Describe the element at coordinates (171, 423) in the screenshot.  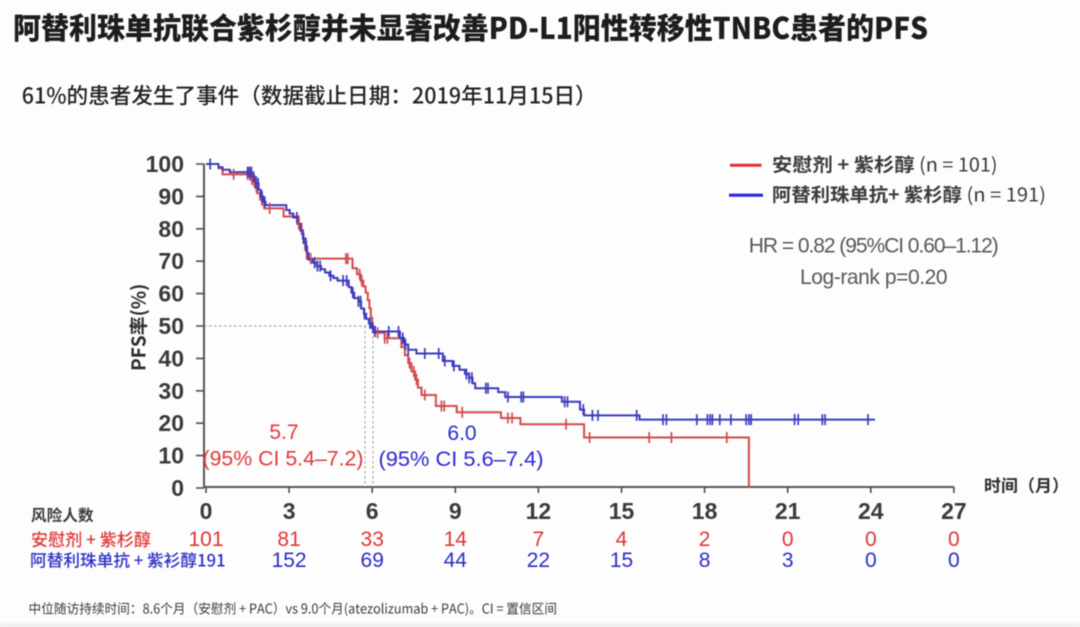
I see `svg-text: 20` at that location.